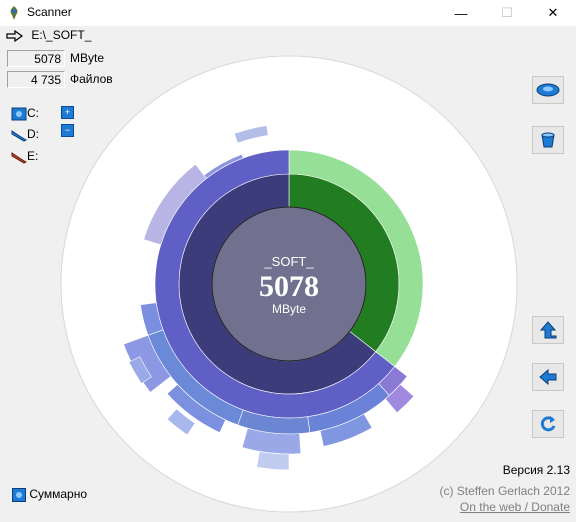  What do you see at coordinates (288, 13) in the screenshot?
I see `title-bar: Scanner — ☐ ✕` at bounding box center [288, 13].